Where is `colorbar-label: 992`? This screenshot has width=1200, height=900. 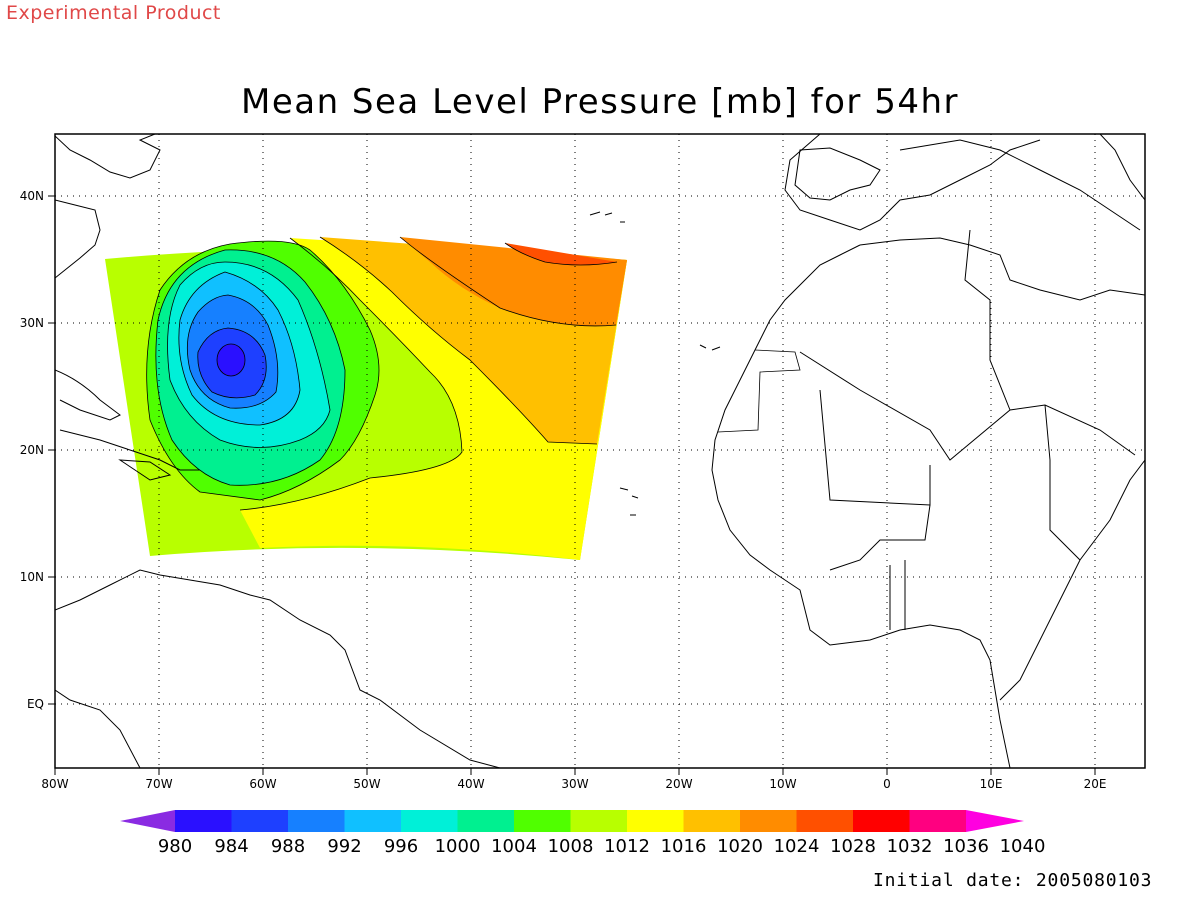
colorbar-label: 992 is located at coordinates (344, 846).